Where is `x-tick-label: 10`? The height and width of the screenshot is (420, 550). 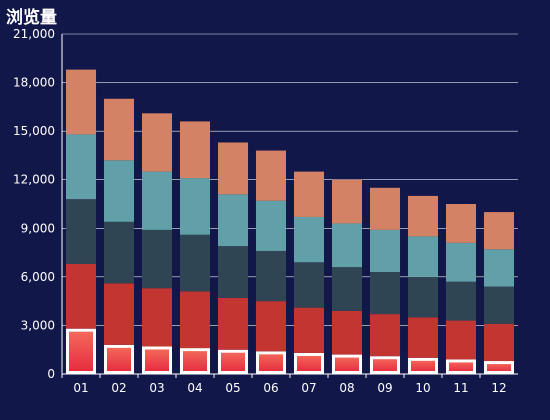
x-tick-label: 10 is located at coordinates (422, 388).